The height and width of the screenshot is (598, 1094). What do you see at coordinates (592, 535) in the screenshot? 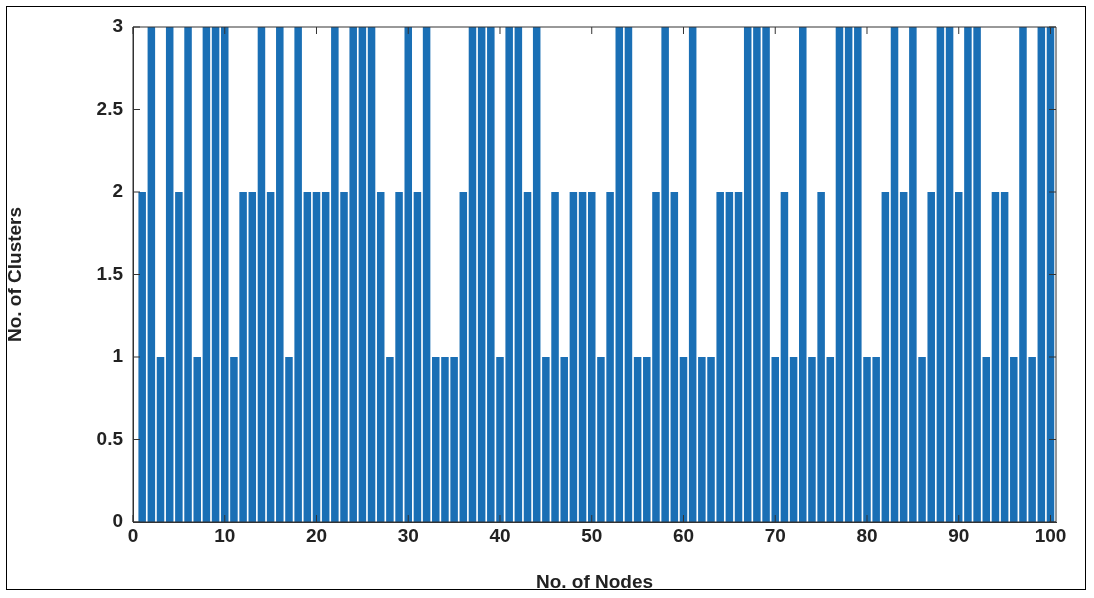
I see `x-tick-label: 50` at bounding box center [592, 535].